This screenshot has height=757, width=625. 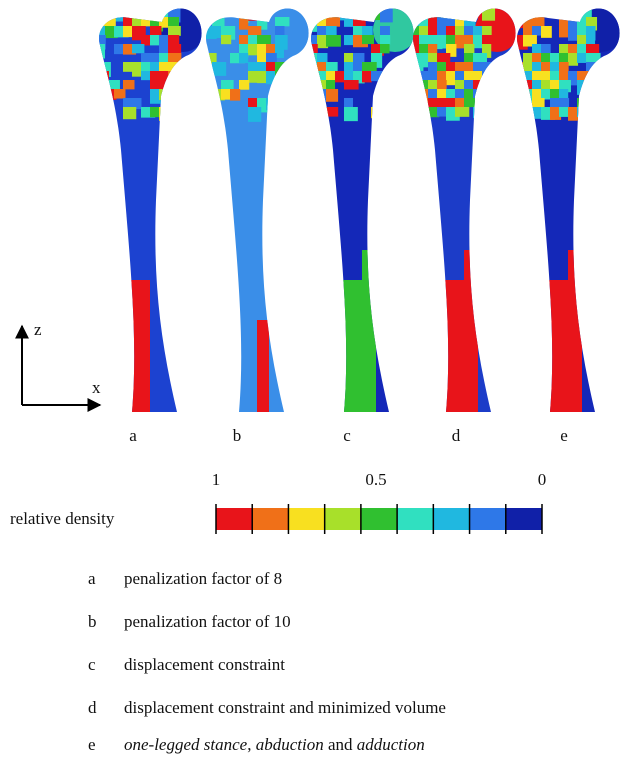 What do you see at coordinates (564, 435) in the screenshot?
I see `panel-label: e` at bounding box center [564, 435].